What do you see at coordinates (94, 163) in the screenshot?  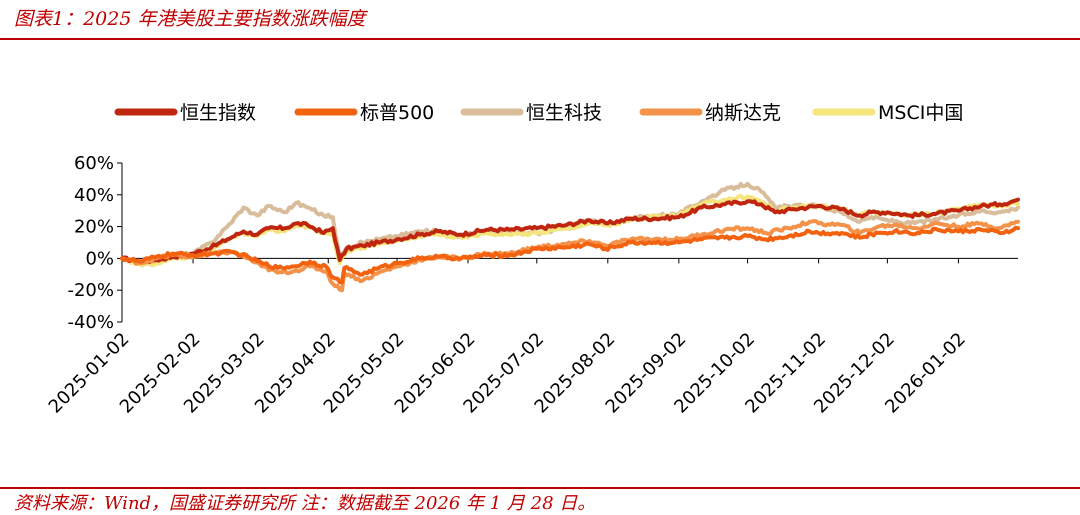 I see `y-tick-label: 60%` at bounding box center [94, 163].